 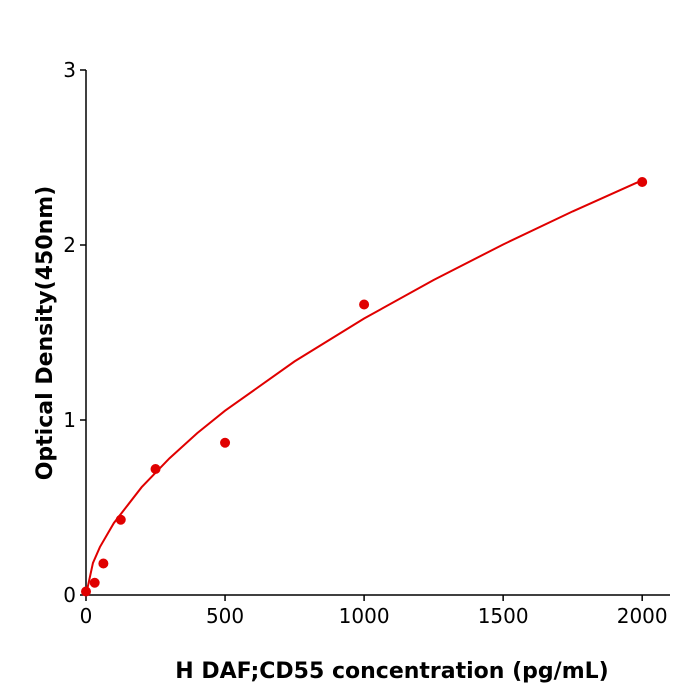 I want to click on x-axis-label: H DAF;CD55 concentration (pg/mL), so click(x=391, y=671).